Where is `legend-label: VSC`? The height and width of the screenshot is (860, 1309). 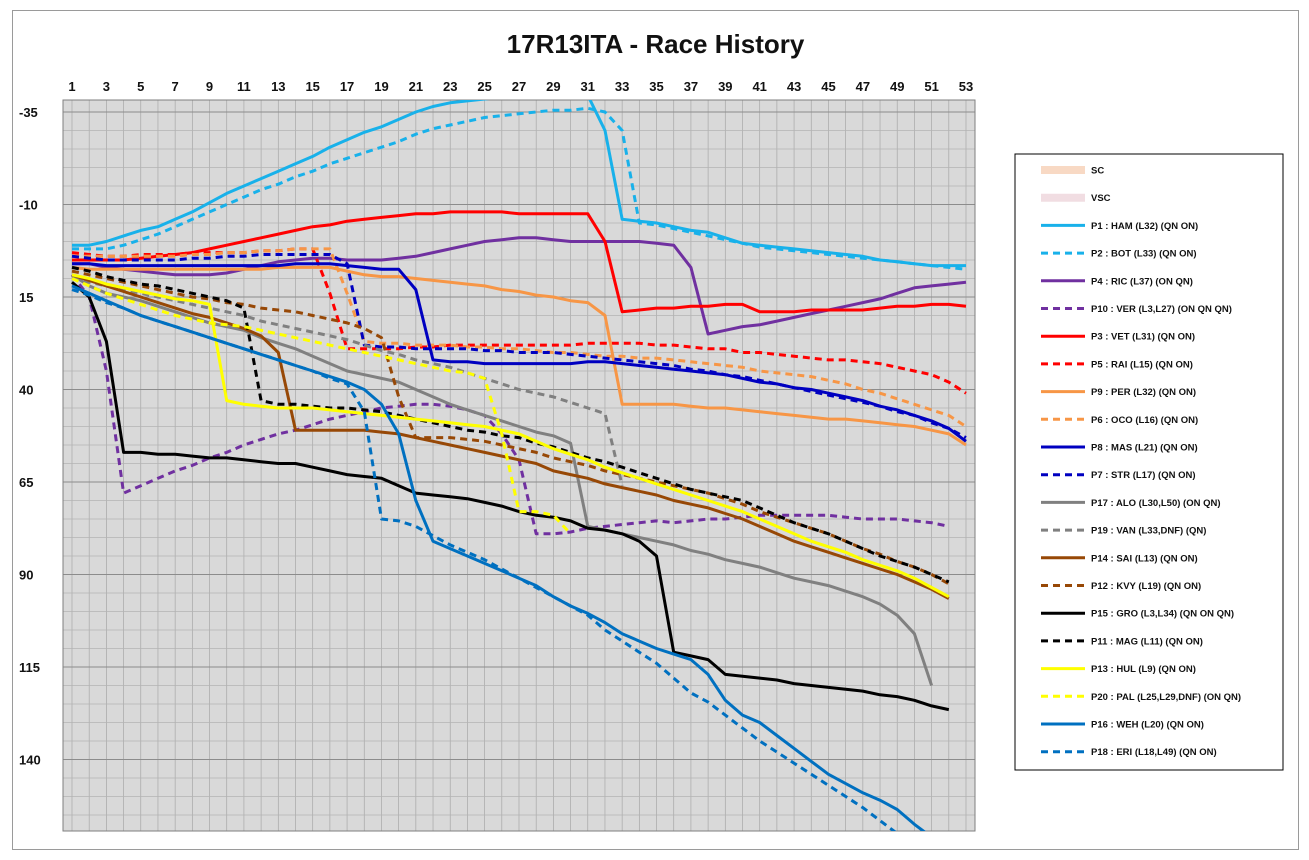
legend-label: VSC is located at coordinates (1101, 198).